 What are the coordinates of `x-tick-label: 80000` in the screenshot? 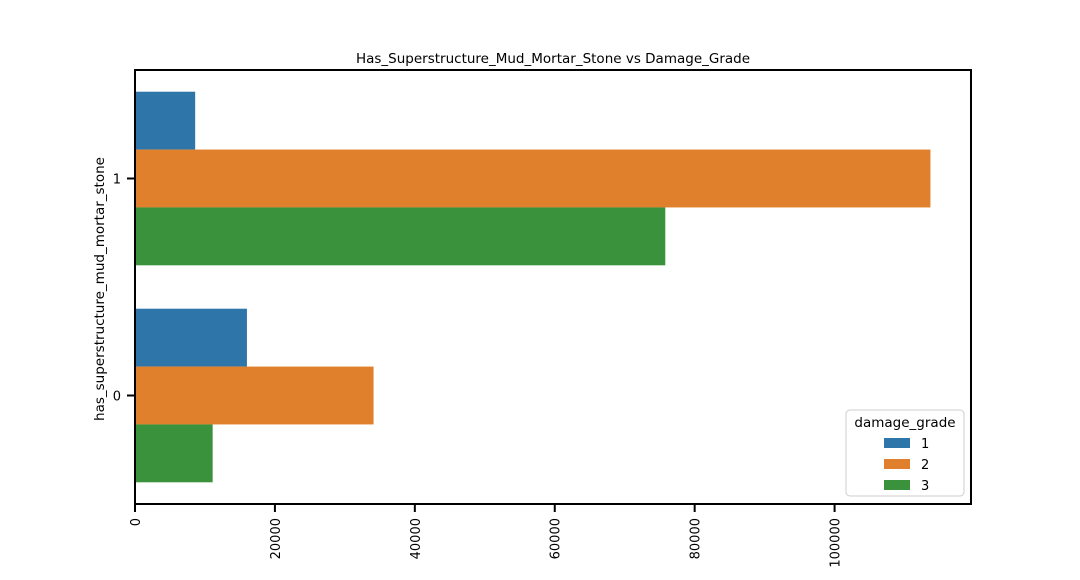 It's located at (696, 538).